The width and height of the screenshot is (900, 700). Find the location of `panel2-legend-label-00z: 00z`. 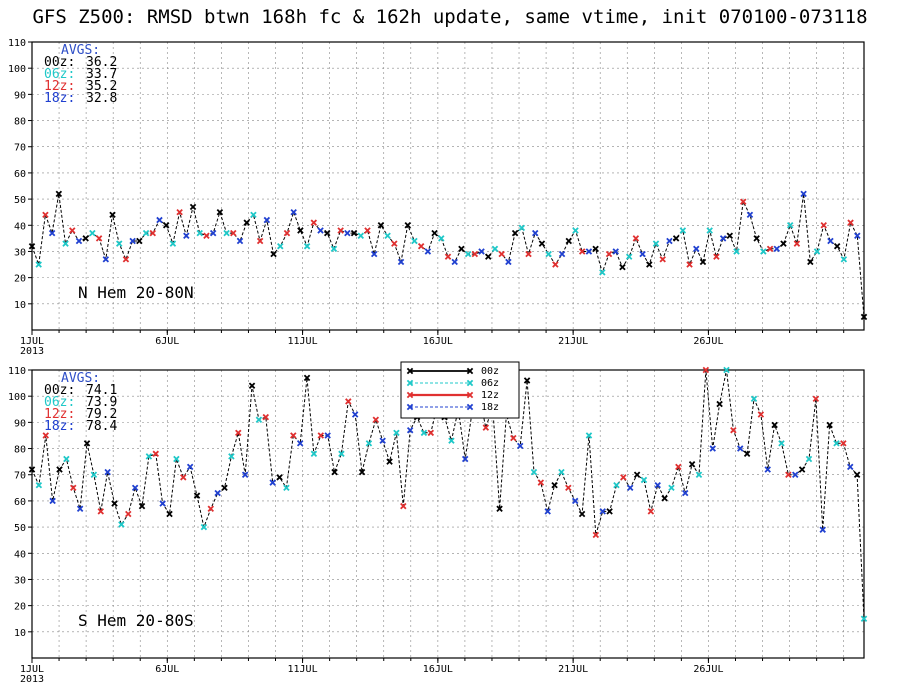

panel2-legend-label-00z: 00z is located at coordinates (490, 371).